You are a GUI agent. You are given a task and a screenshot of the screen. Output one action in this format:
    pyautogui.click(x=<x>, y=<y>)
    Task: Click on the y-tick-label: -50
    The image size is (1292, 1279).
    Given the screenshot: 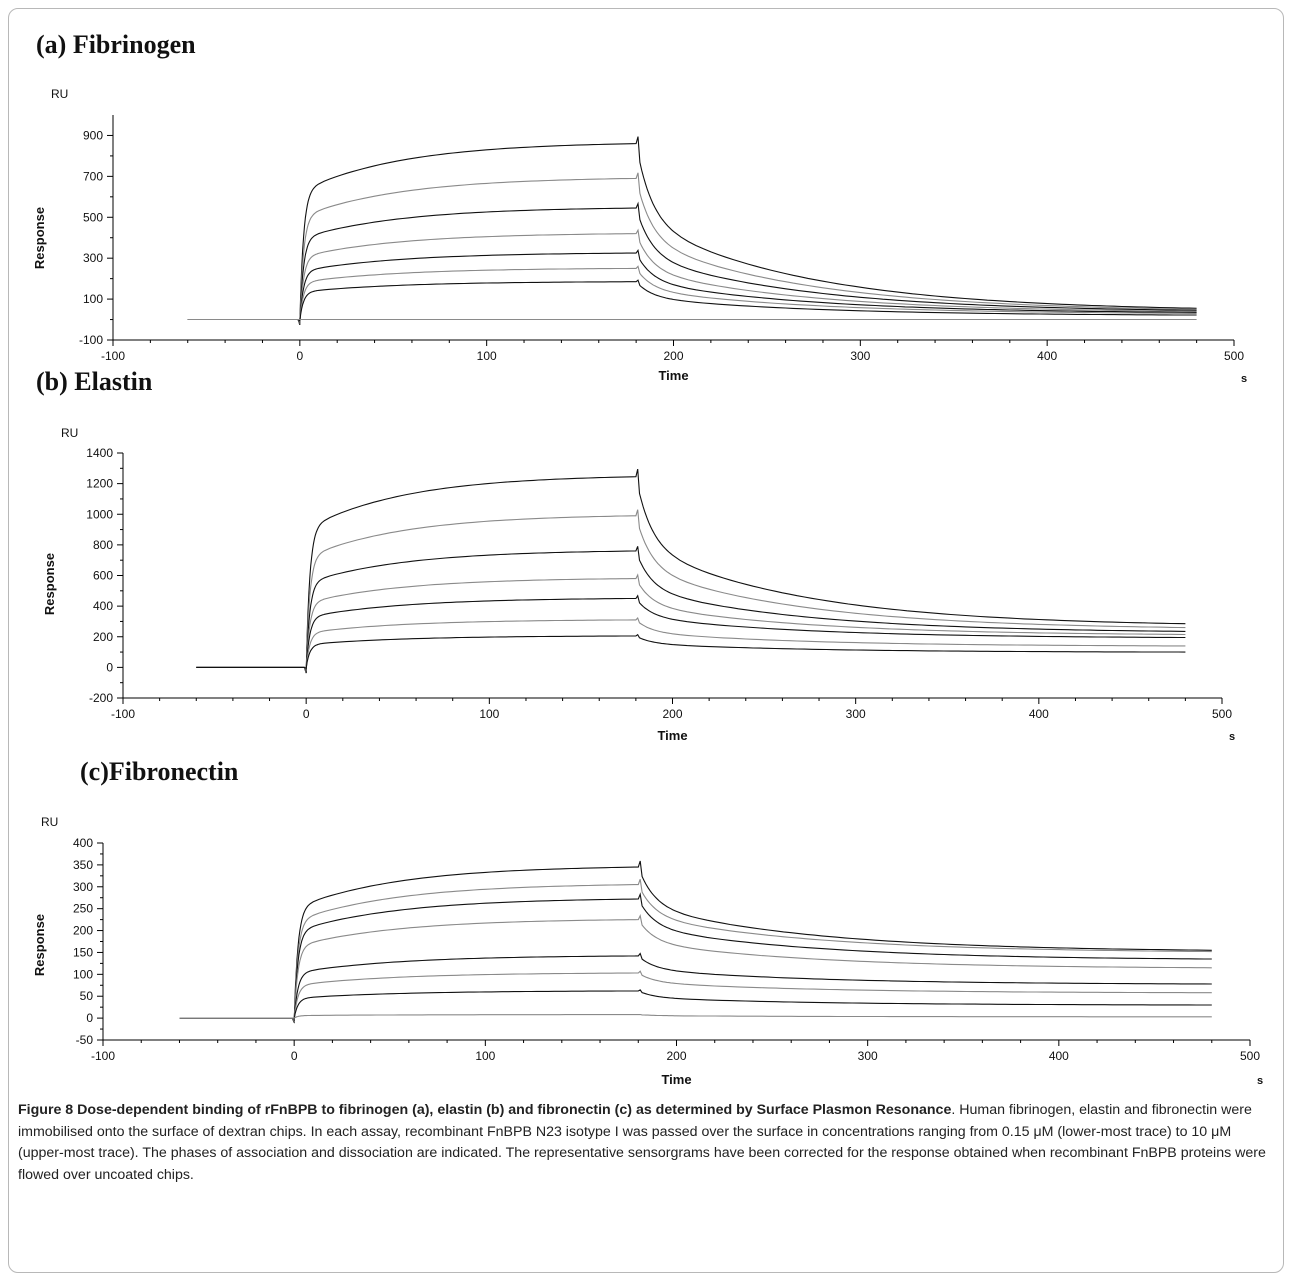 What is the action you would take?
    pyautogui.click(x=85, y=1040)
    